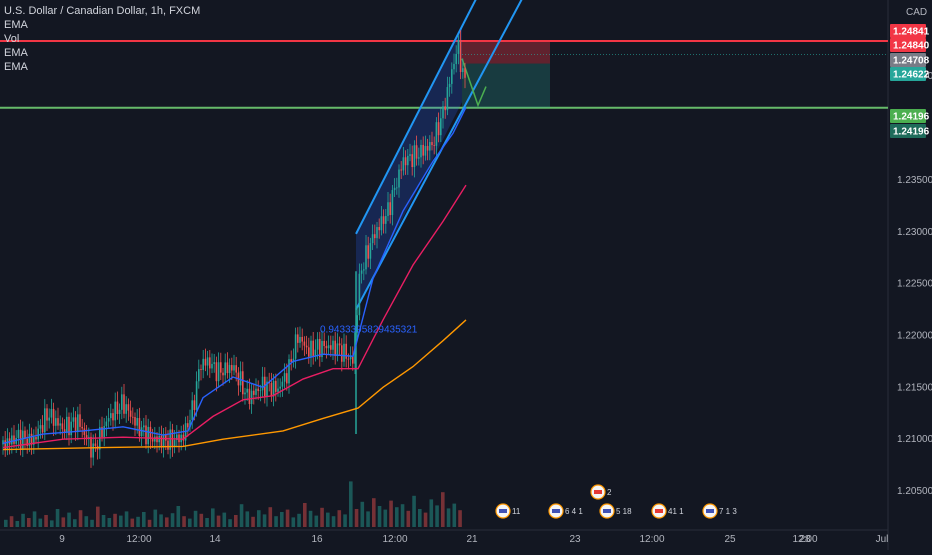  Describe the element at coordinates (16, 53) in the screenshot. I see `indicator-ema-2: EMA` at that location.